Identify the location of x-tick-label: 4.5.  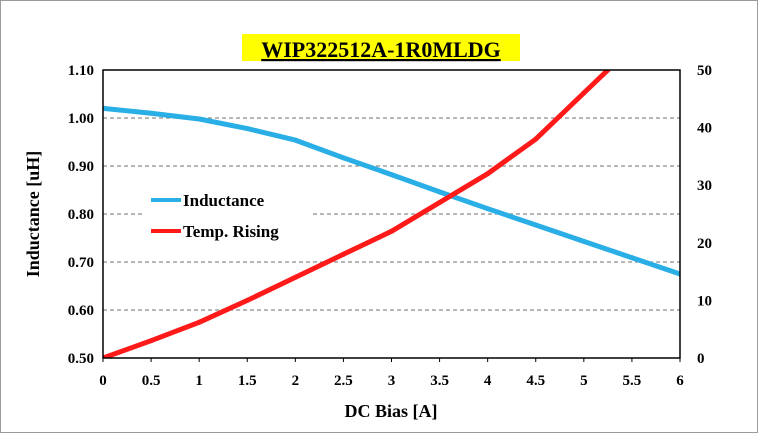
(535, 381).